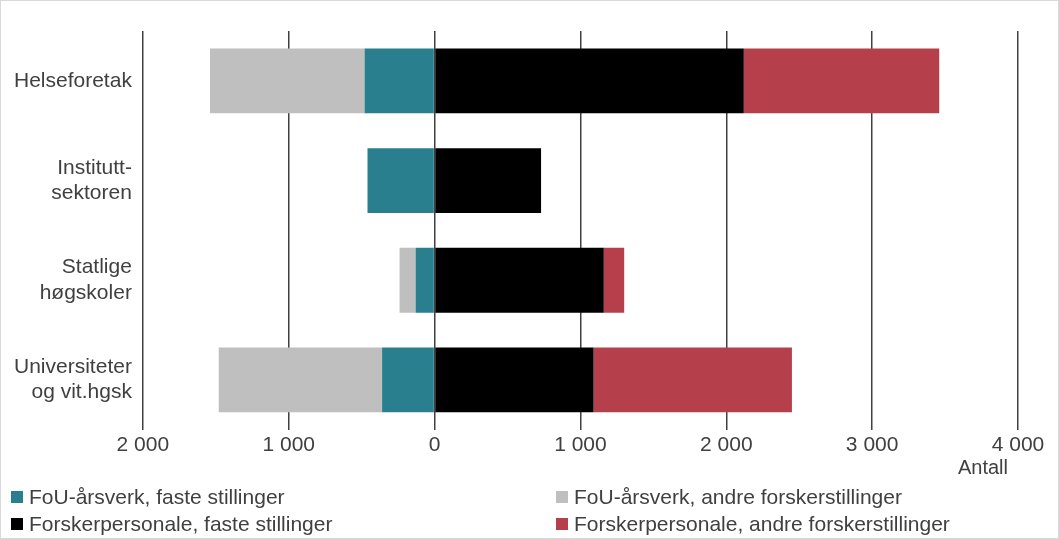  Describe the element at coordinates (434, 444) in the screenshot. I see `x-tick-label: 0` at that location.